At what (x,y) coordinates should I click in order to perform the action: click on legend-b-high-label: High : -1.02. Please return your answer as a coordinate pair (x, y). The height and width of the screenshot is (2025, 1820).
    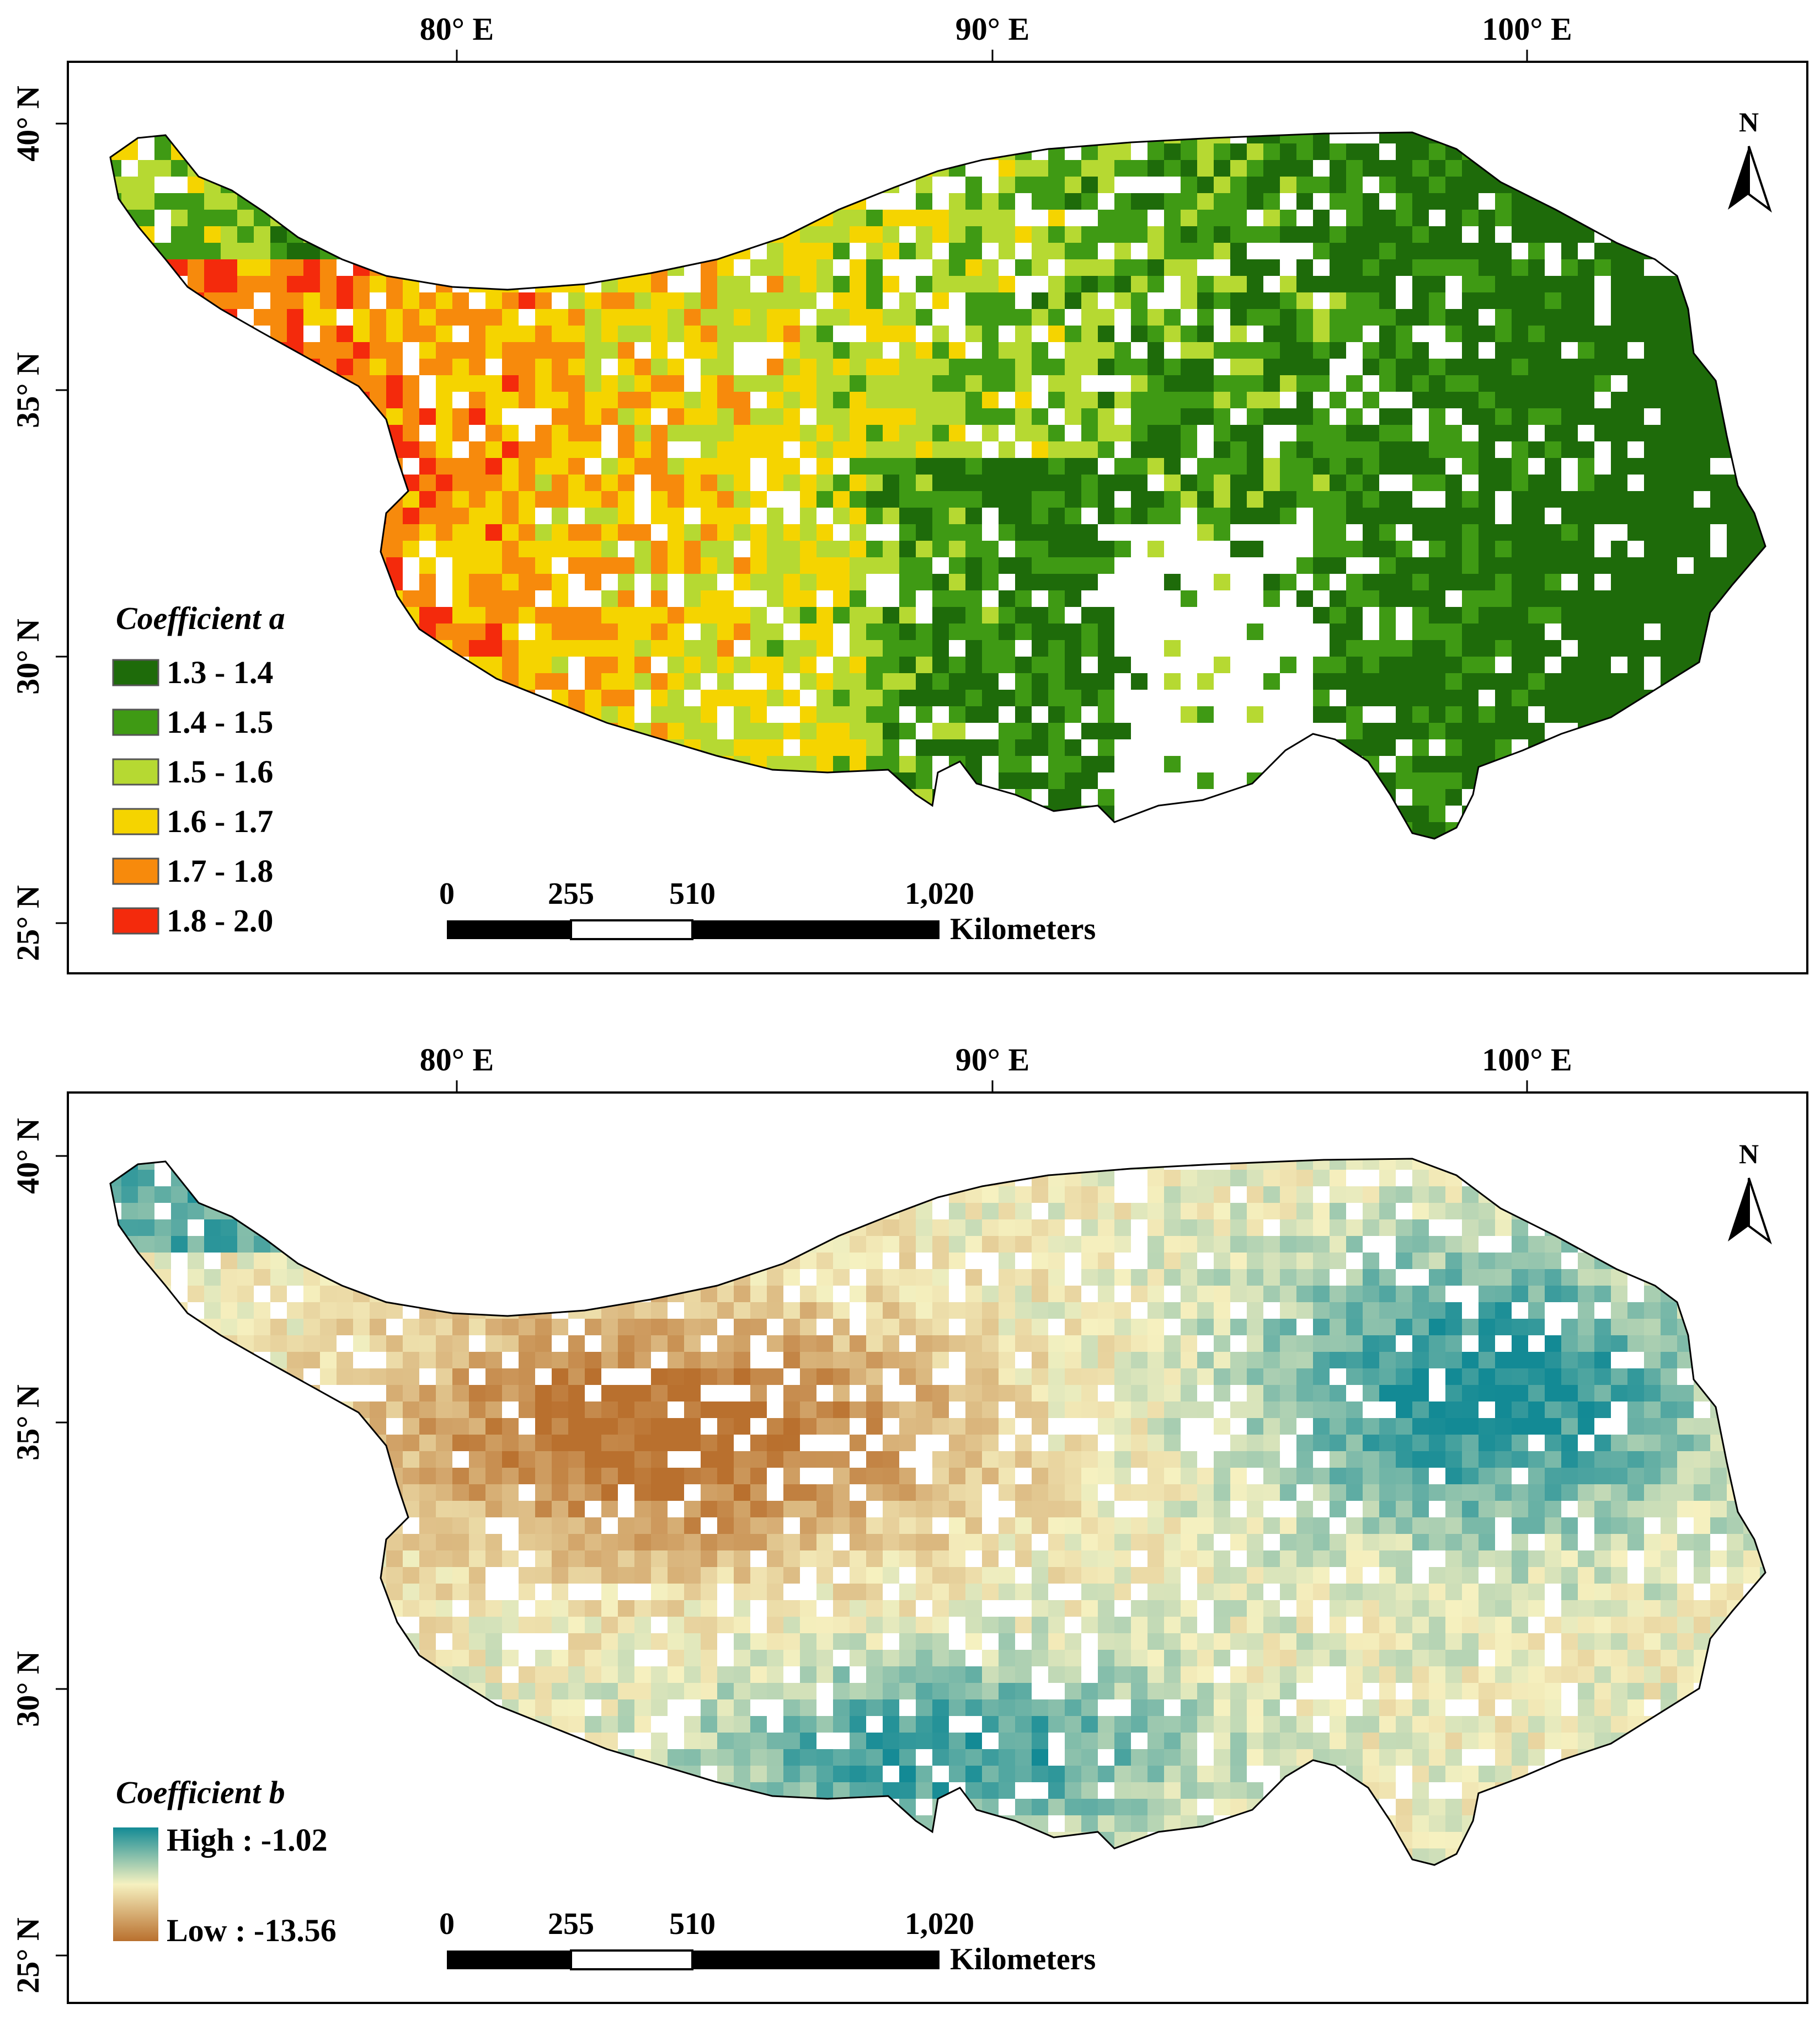
    Looking at the image, I should click on (247, 1840).